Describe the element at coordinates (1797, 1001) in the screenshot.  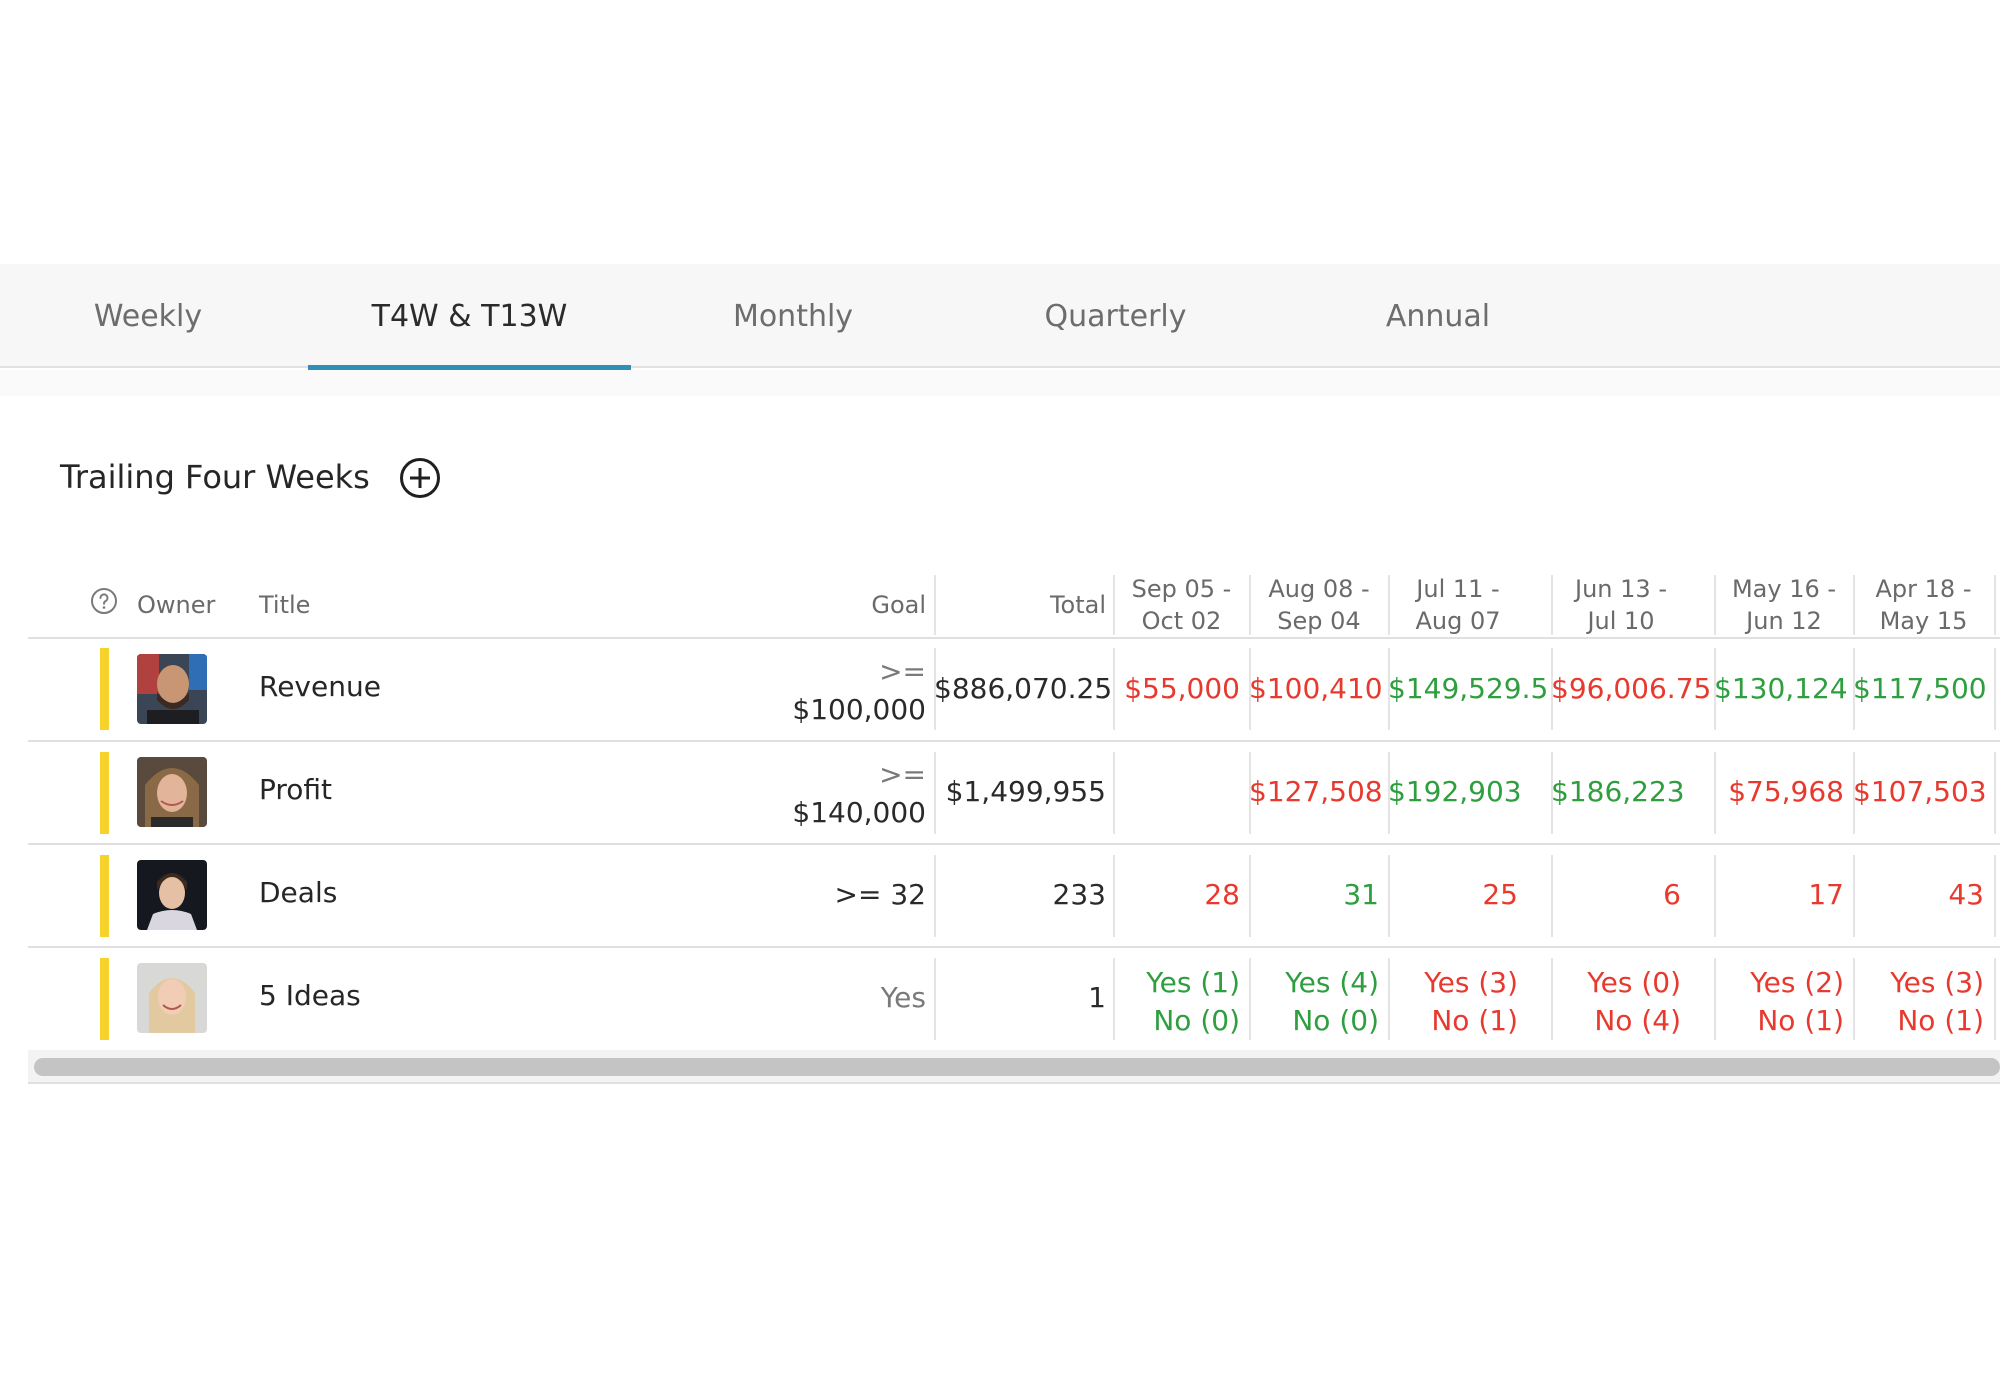
I see `period-value: Yes (2) No (1)` at that location.